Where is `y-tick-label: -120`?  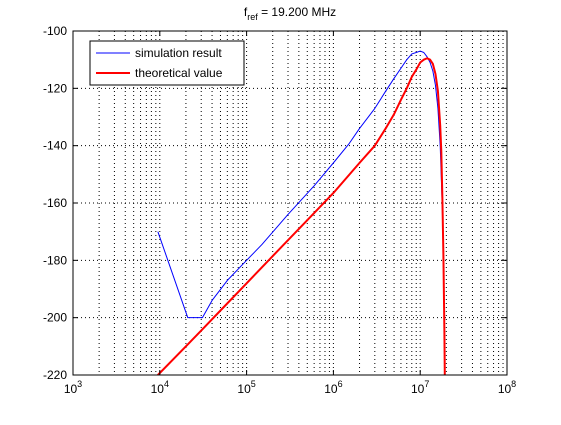 y-tick-label: -120 is located at coordinates (55, 88).